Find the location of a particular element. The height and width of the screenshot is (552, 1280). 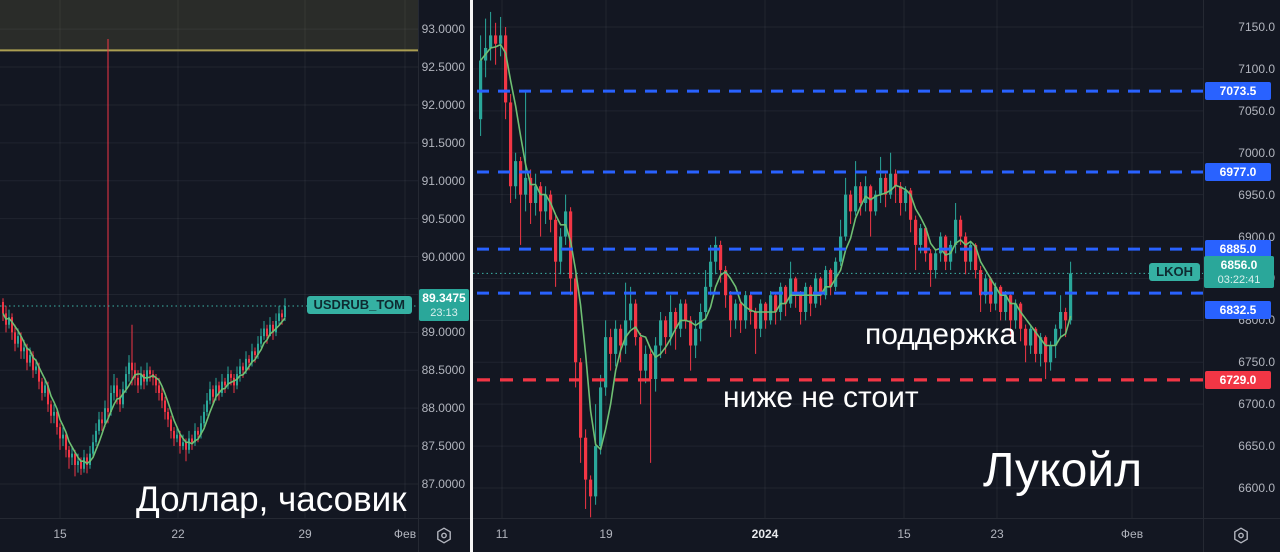

price-tick-label: 7150.0 is located at coordinates (1256, 27).